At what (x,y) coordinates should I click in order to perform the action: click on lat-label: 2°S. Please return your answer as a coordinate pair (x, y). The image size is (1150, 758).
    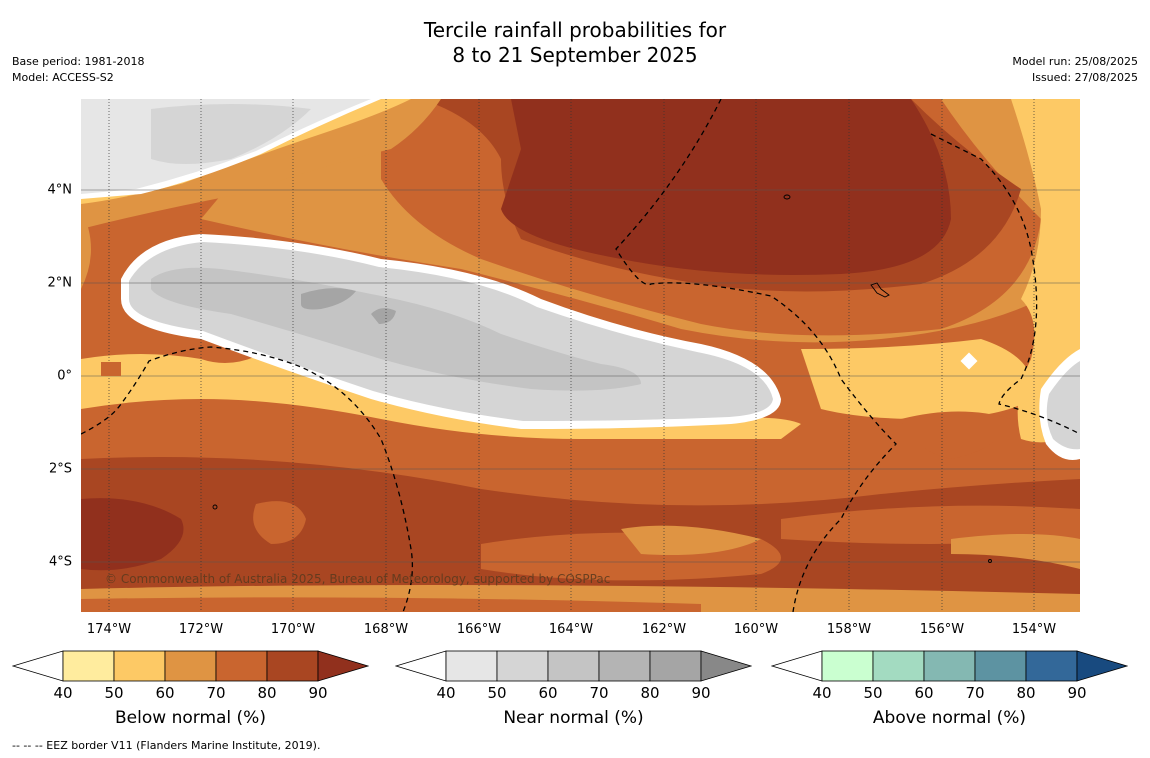
    Looking at the image, I should click on (60, 469).